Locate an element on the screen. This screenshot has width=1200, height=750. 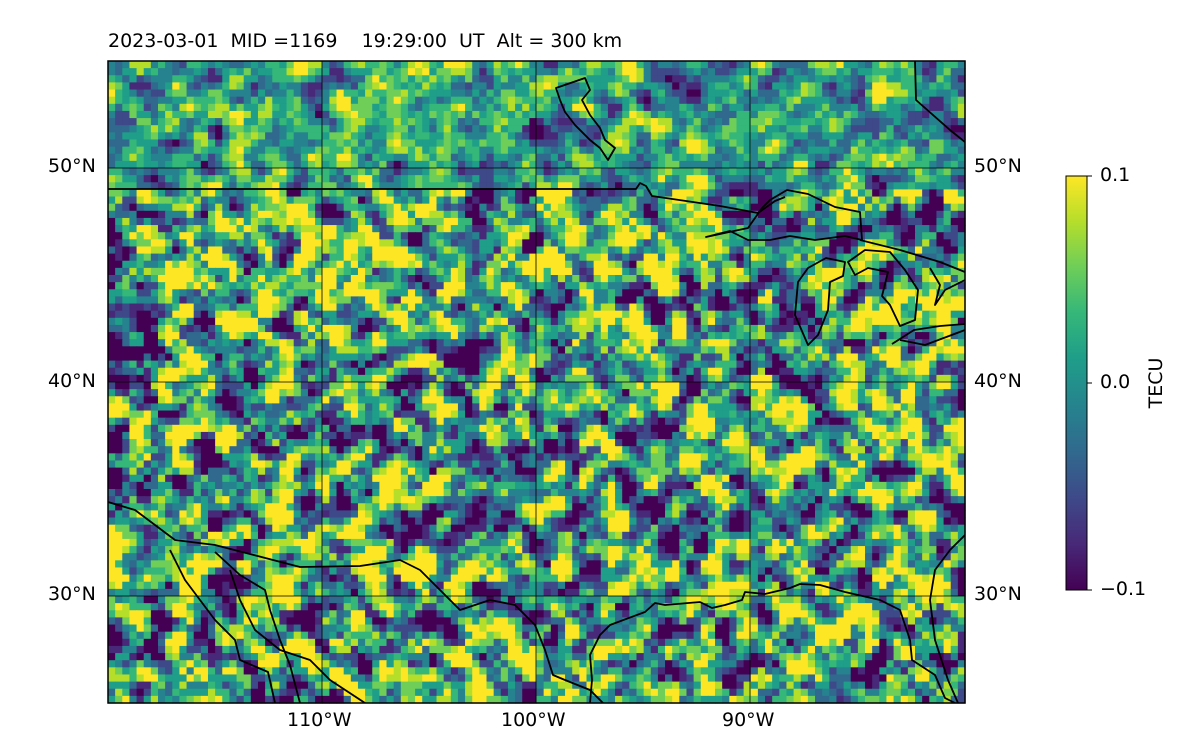
lat-label-right-40: 40°N is located at coordinates (998, 381).